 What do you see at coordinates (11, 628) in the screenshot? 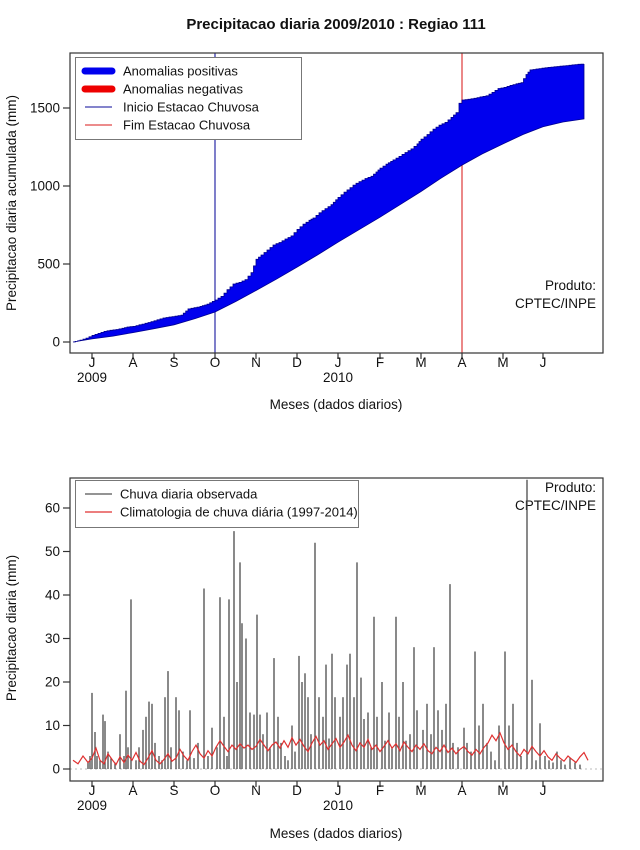
I see `bottom-y-axis-title: Precipitacao diaria (mm)` at bounding box center [11, 628].